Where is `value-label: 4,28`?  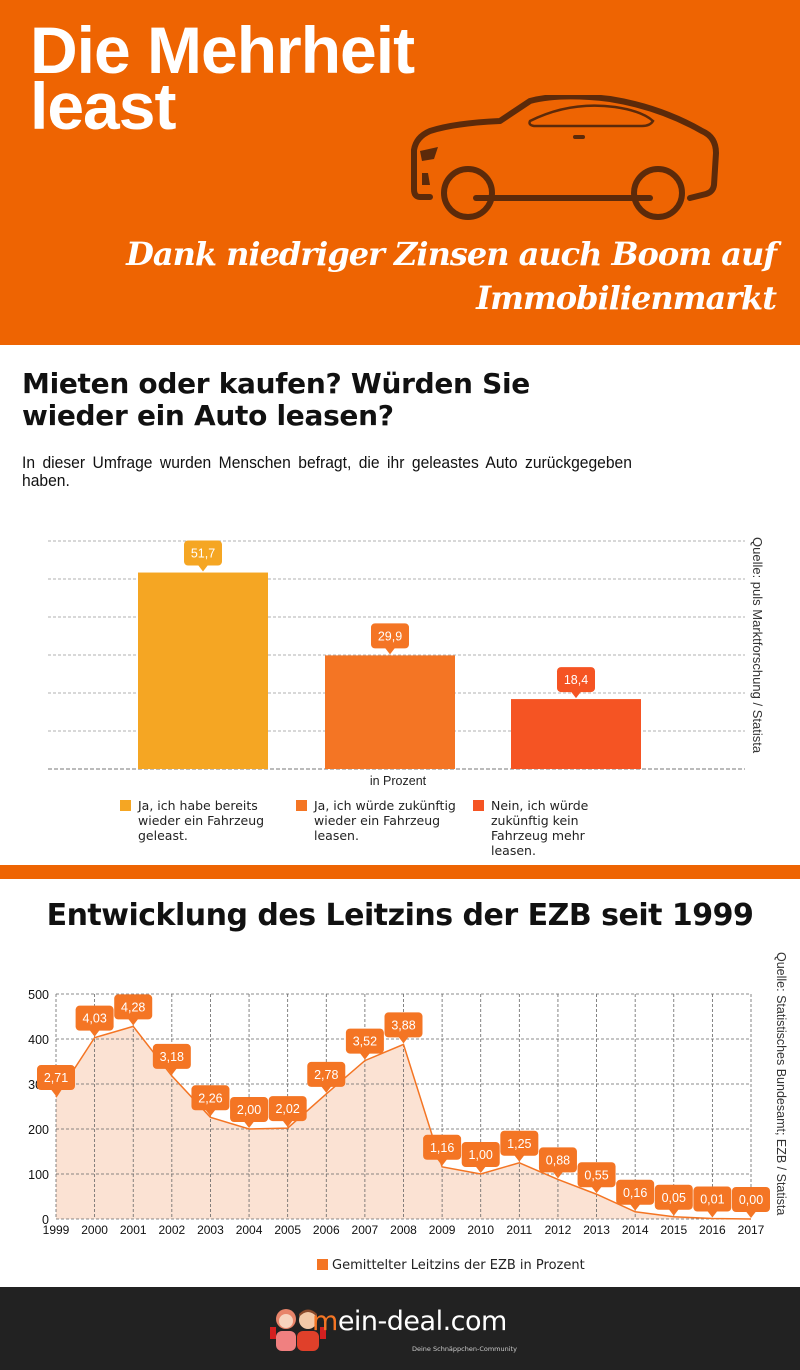
value-label: 4,28 is located at coordinates (133, 1007).